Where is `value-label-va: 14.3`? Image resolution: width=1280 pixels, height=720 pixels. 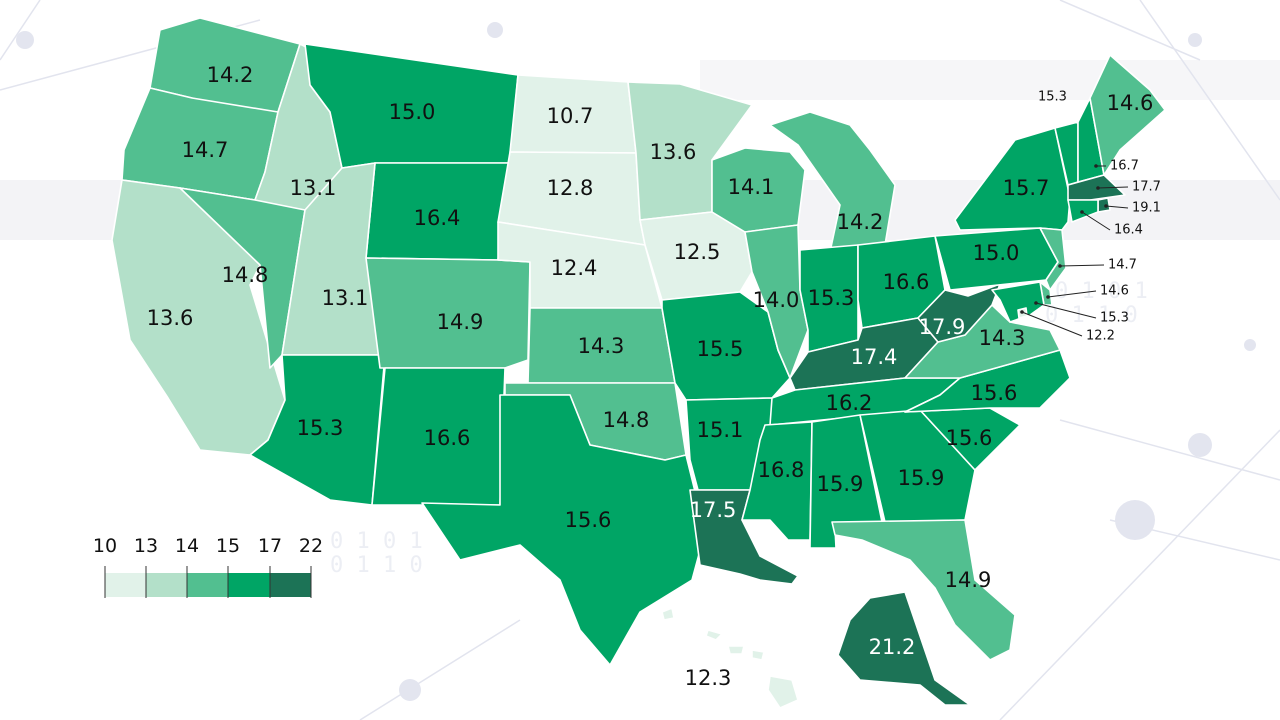 value-label-va: 14.3 is located at coordinates (1002, 338).